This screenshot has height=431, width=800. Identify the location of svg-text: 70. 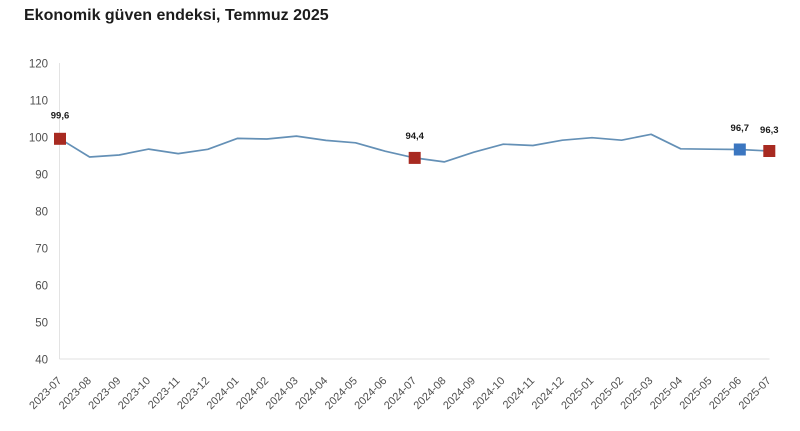
(41, 250).